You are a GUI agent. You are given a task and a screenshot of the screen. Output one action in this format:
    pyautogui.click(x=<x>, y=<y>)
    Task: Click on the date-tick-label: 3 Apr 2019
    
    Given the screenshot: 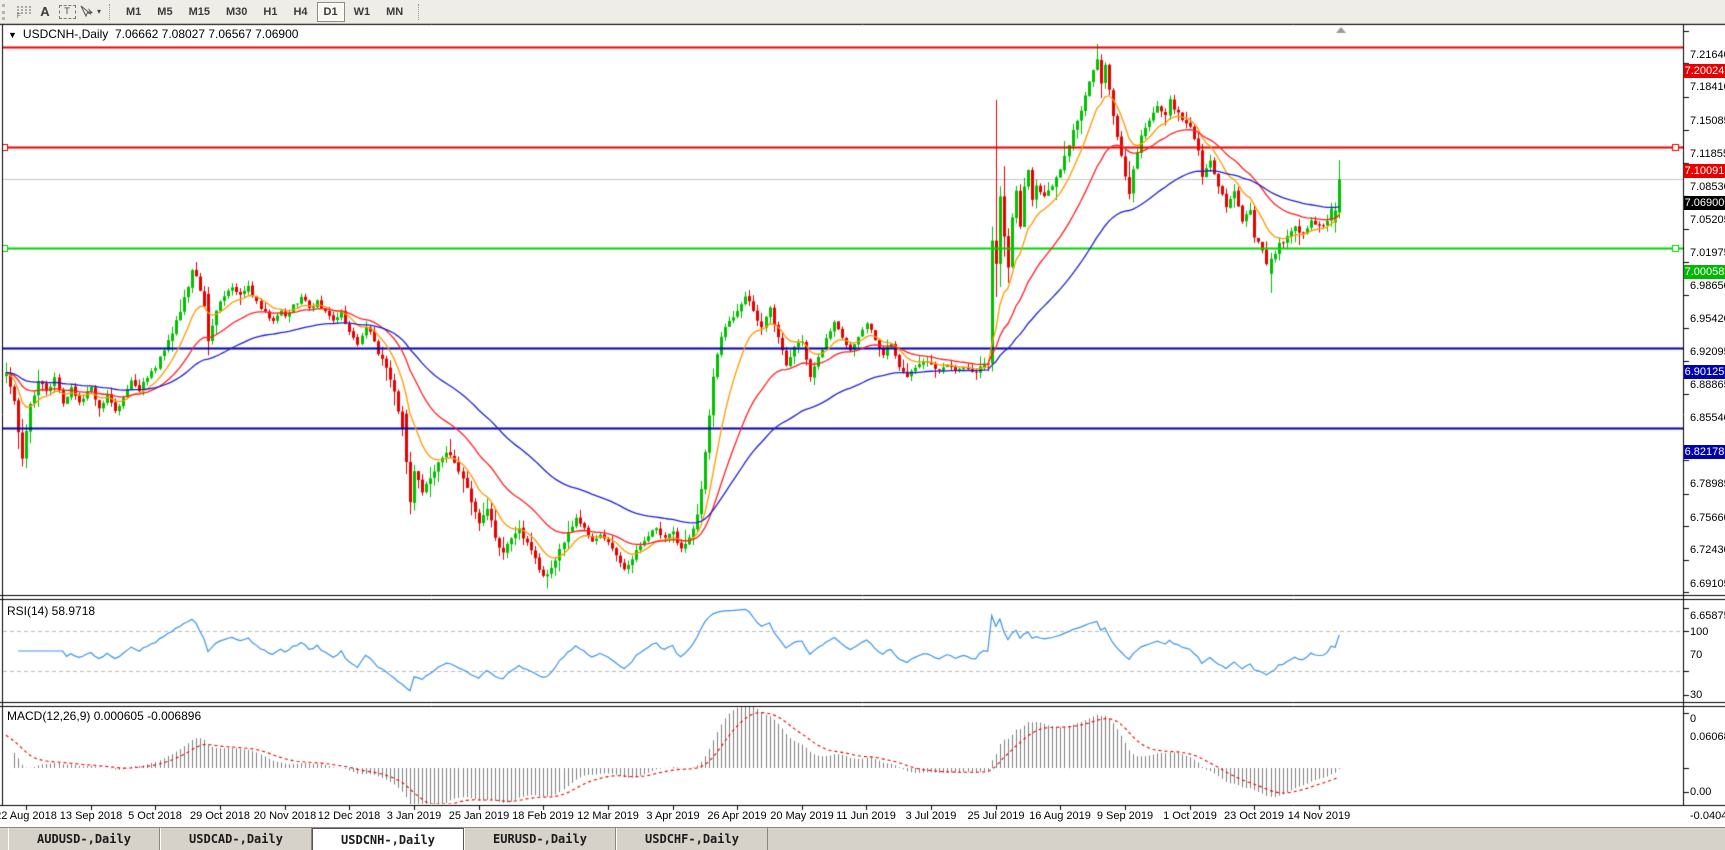 What is the action you would take?
    pyautogui.click(x=673, y=816)
    